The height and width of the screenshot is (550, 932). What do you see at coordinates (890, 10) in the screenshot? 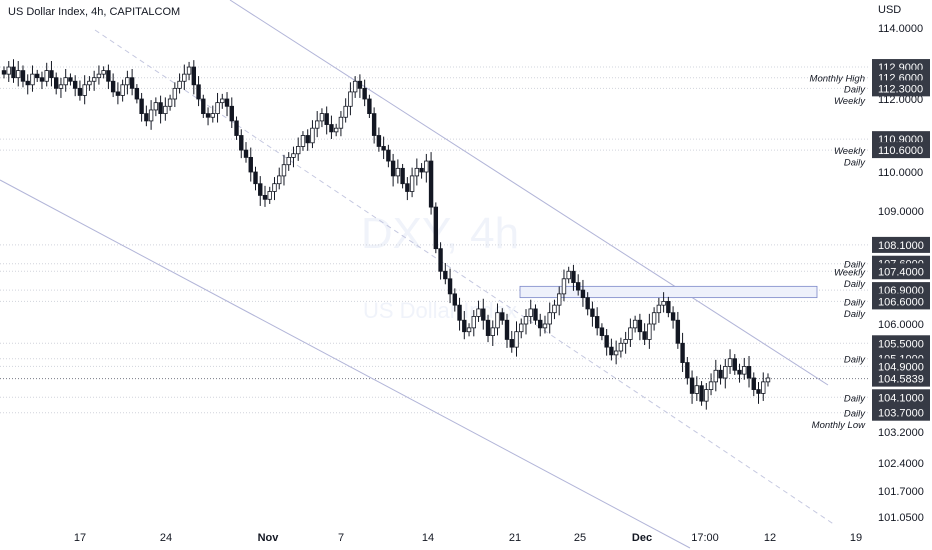
I see `currency-label: USD` at bounding box center [890, 10].